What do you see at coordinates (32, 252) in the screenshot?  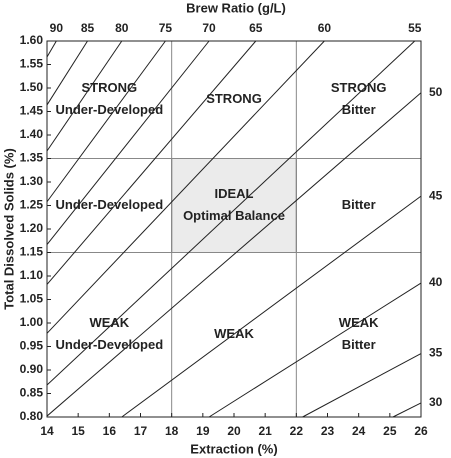 I see `y-tick-label: 1.15` at bounding box center [32, 252].